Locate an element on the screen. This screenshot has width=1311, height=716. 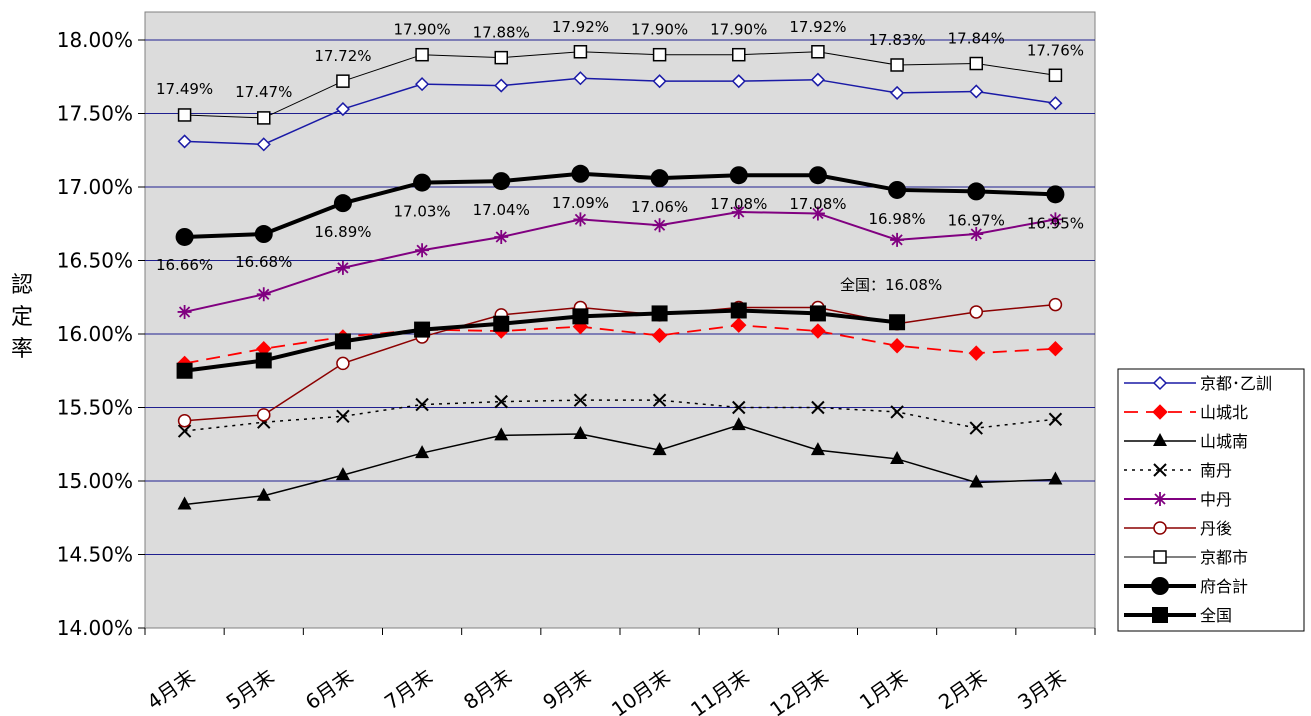
y-tick-label: 14.00% is located at coordinates (95, 628).